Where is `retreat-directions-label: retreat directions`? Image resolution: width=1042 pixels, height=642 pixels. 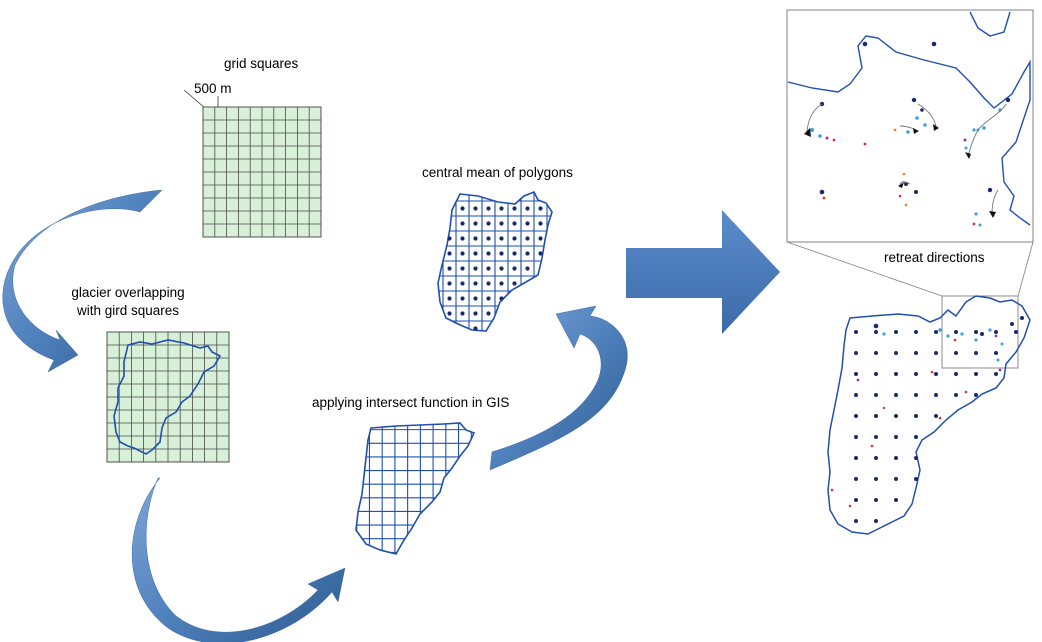
retreat-directions-label: retreat directions is located at coordinates (934, 257).